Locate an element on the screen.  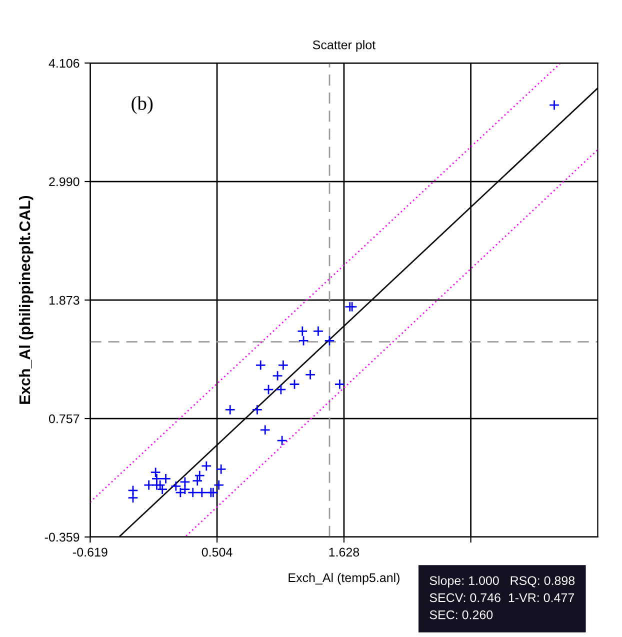
text: Slope: 1.000 RSQ: 0.898 SECV: 0.746 1-VR: 0.477 SEC: 0.260 is located at coordinates (502, 598).